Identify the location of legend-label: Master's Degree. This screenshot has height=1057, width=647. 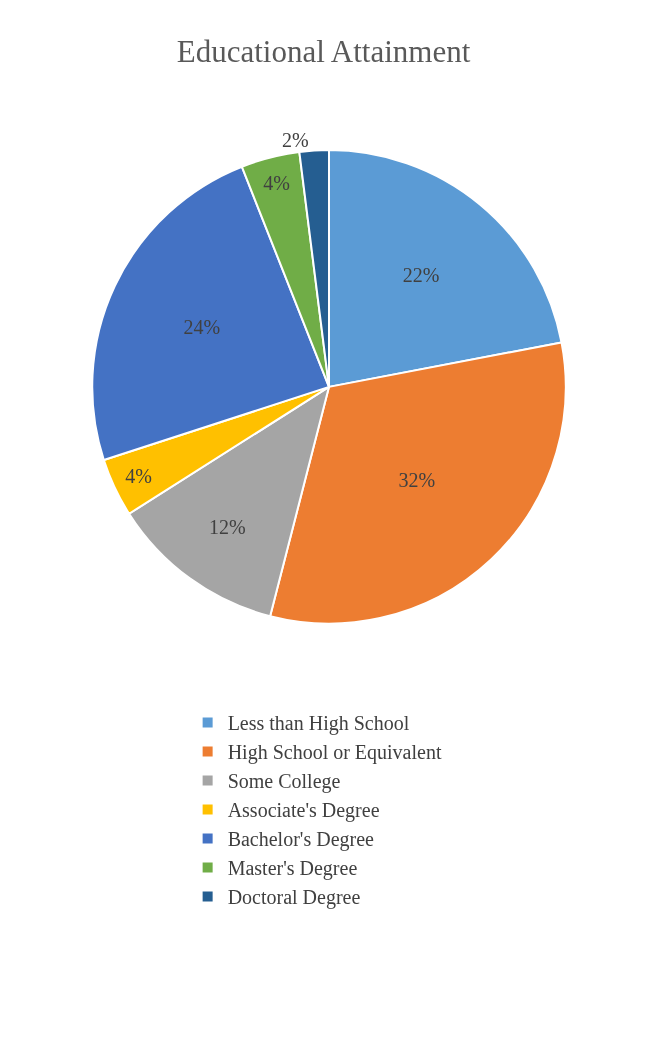
(292, 869).